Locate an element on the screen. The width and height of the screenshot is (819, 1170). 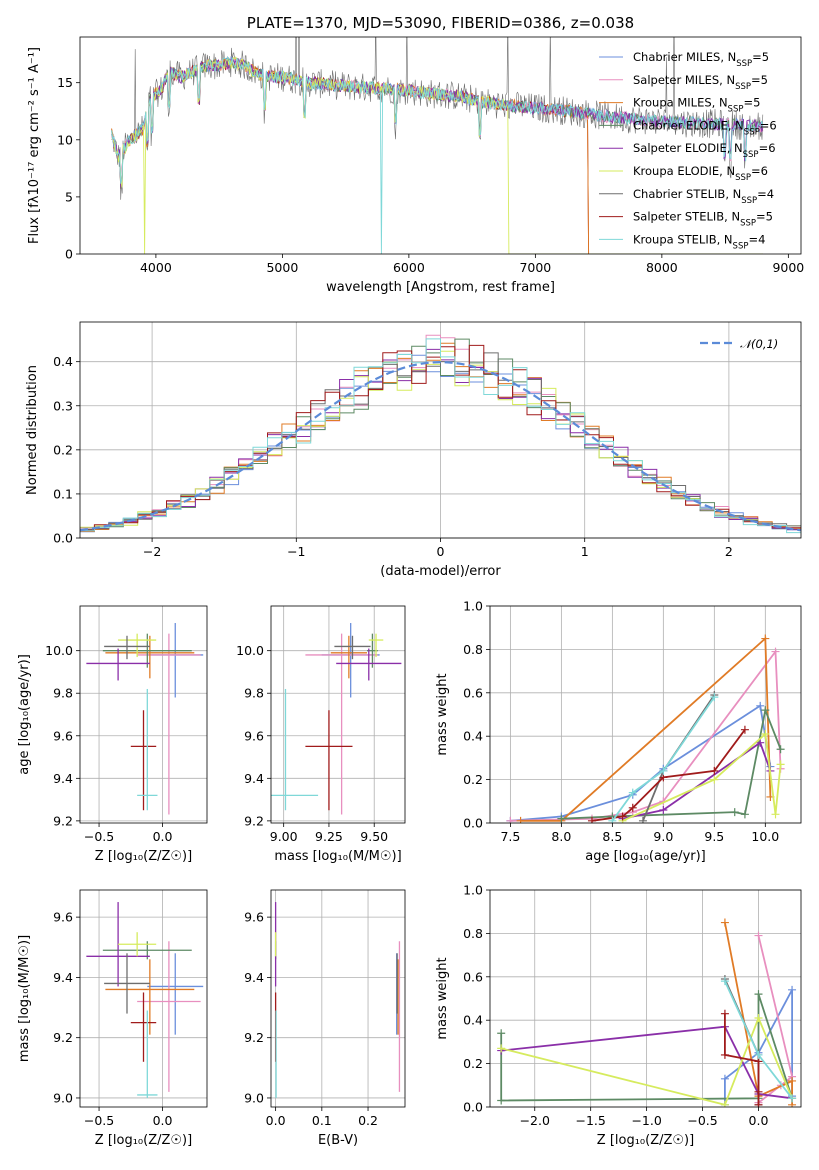
age_vs_mass-plot-area is located at coordinates (336, 719).